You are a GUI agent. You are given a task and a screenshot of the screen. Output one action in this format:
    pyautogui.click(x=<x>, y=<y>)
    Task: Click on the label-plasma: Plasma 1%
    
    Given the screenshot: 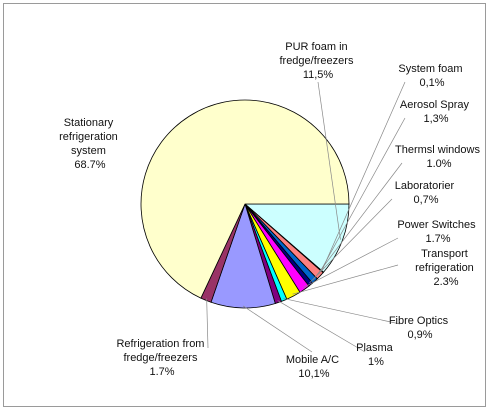 What is the action you would take?
    pyautogui.click(x=376, y=355)
    